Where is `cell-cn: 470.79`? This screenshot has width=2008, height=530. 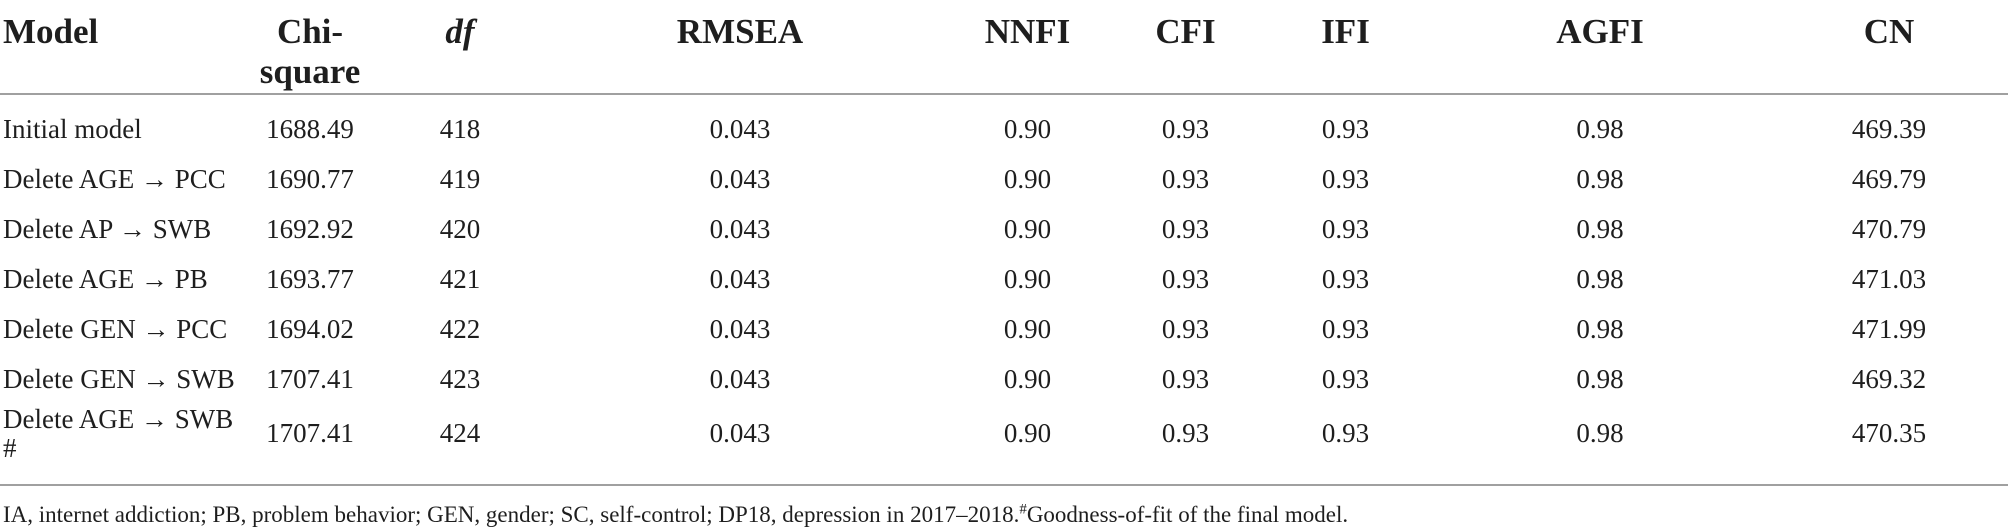
cell-cn: 470.79 is located at coordinates (1889, 228).